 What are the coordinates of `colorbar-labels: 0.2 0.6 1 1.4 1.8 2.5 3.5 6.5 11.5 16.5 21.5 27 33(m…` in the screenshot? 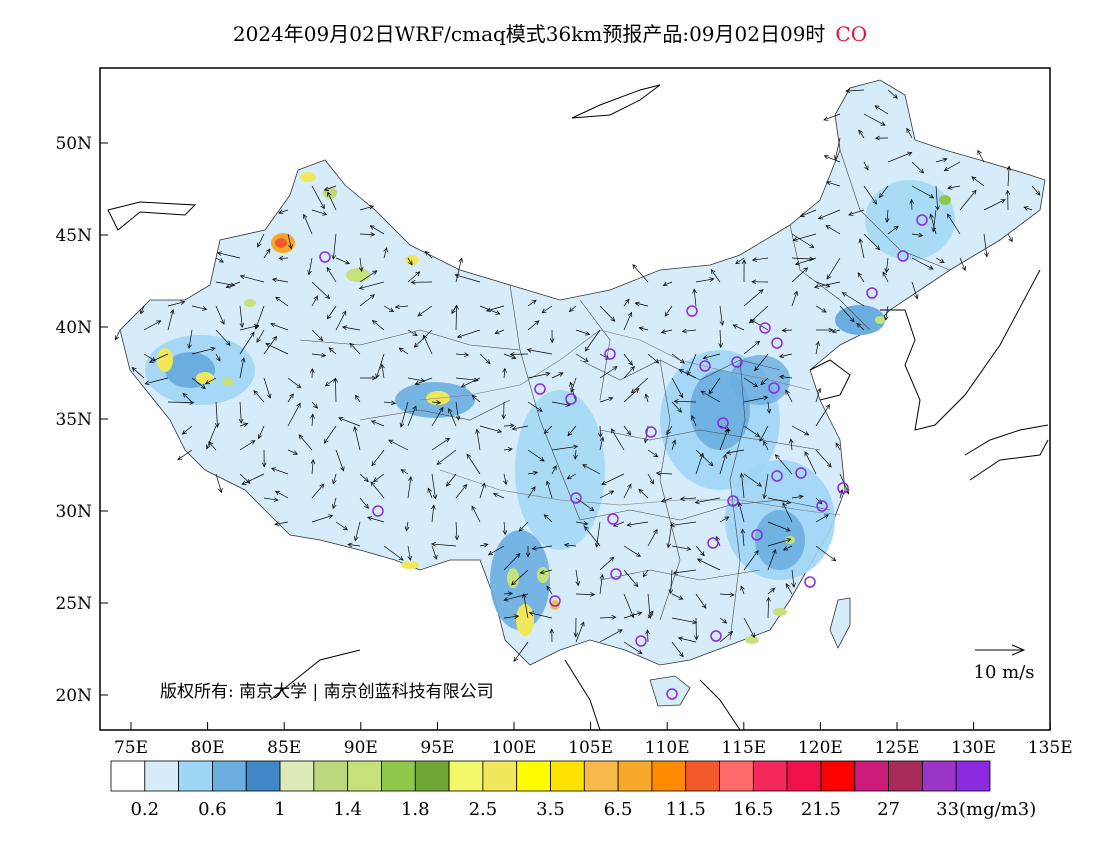 It's located at (583, 809).